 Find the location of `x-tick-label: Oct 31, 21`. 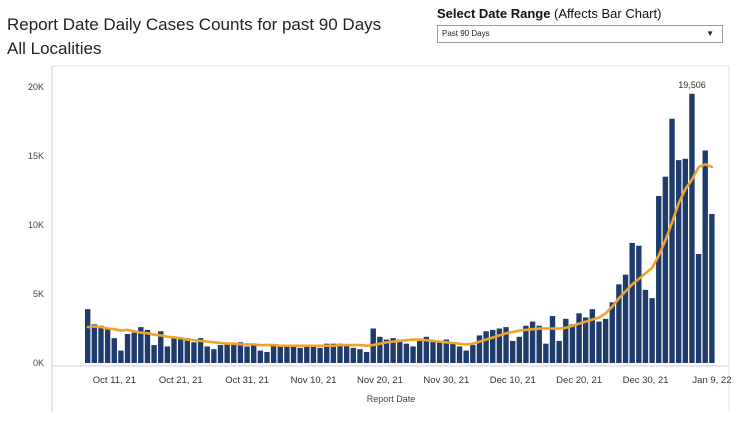

x-tick-label: Oct 31, 21 is located at coordinates (247, 380).